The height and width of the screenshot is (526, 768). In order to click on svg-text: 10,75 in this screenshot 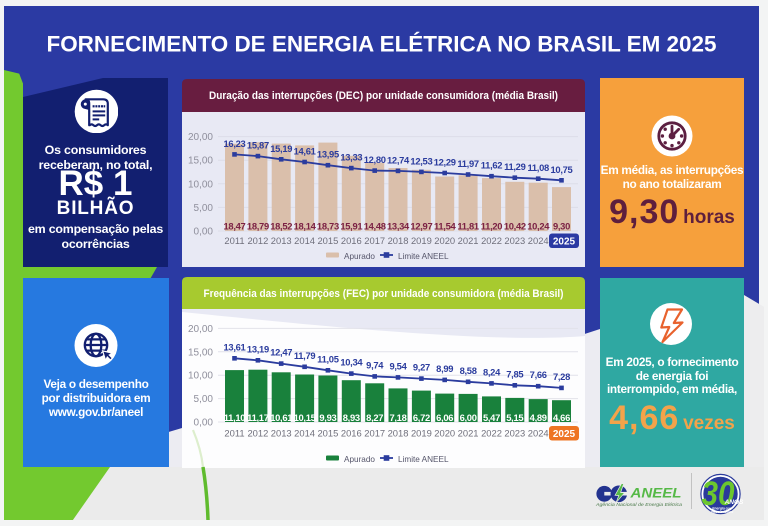, I will do `click(562, 169)`.